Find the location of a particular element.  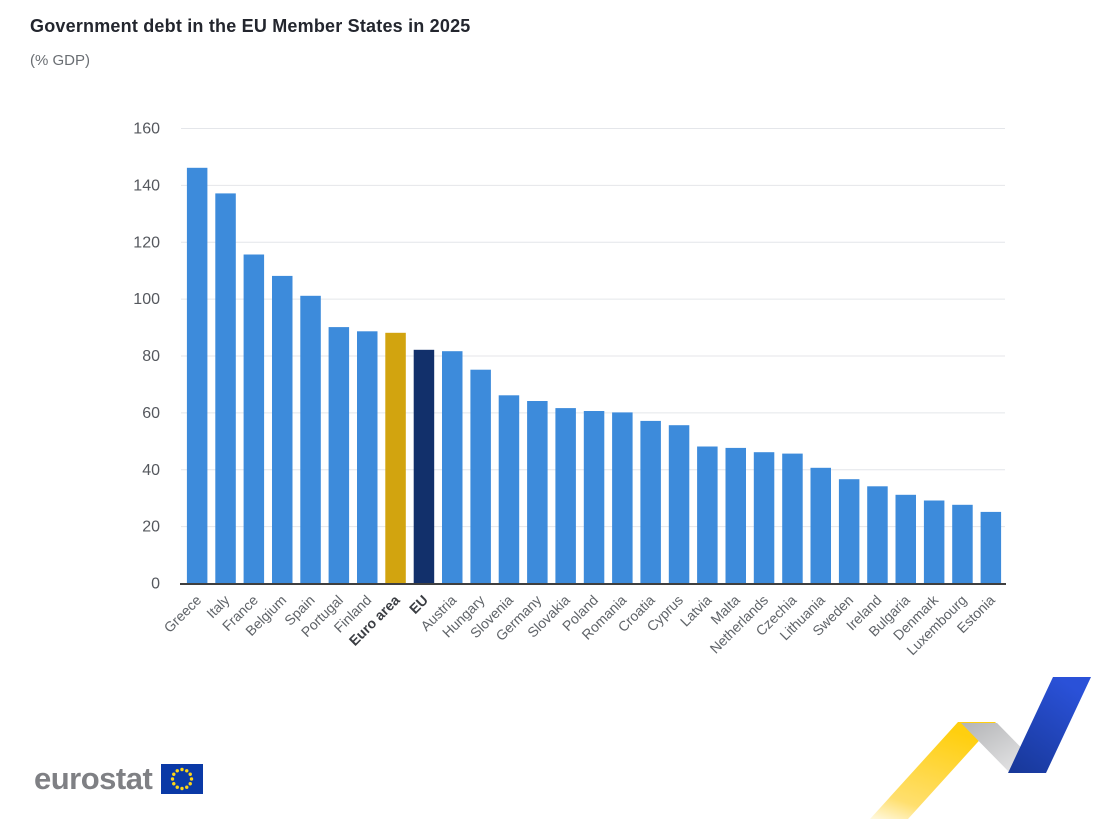

bar-czechia is located at coordinates (792, 518).